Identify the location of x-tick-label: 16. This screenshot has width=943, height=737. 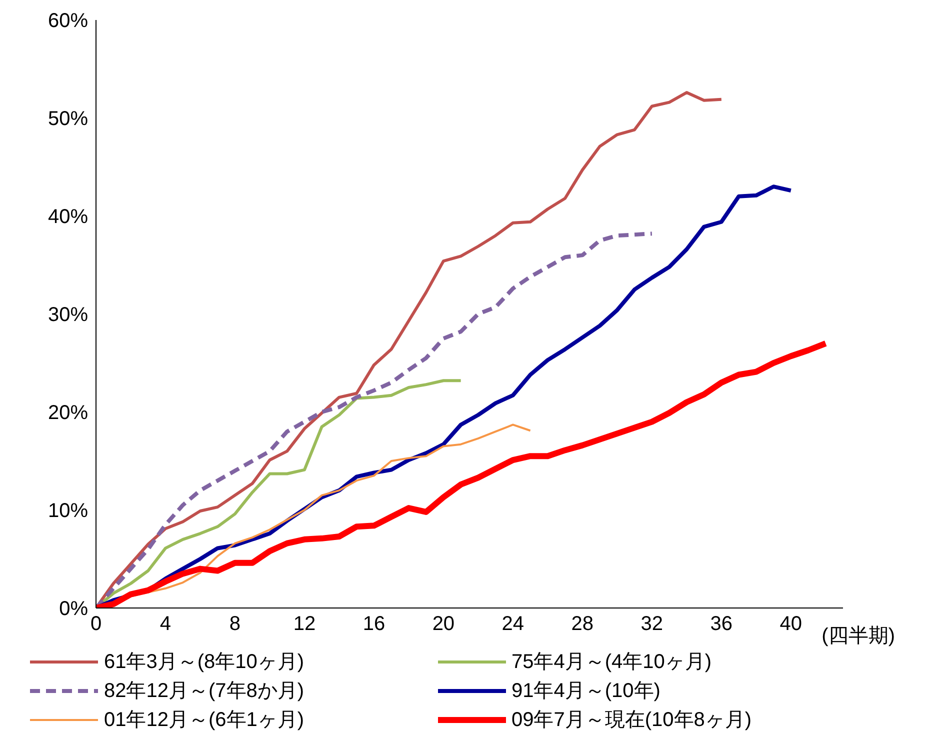
(374, 624).